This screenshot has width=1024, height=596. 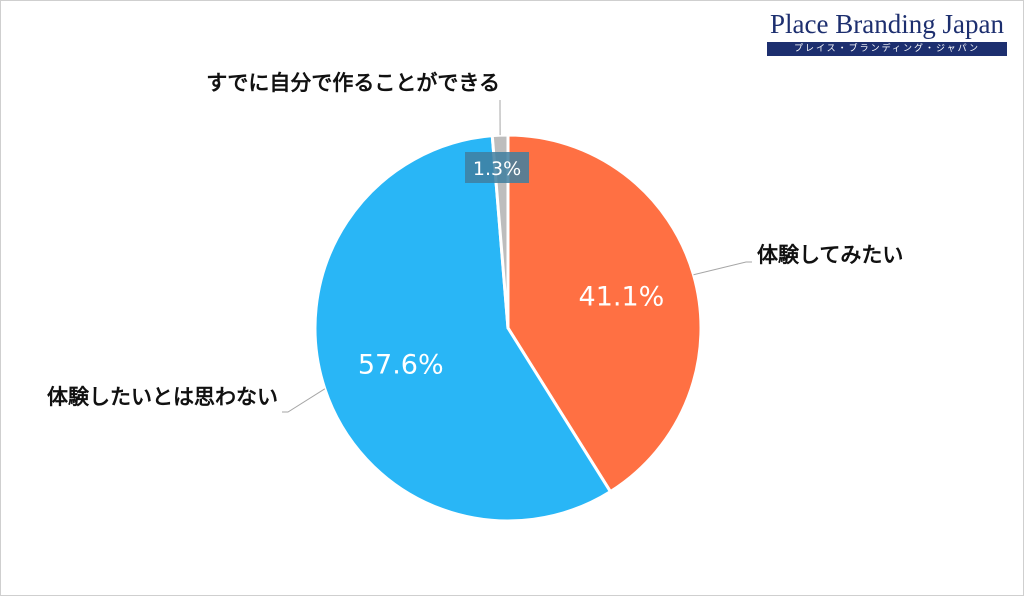 What do you see at coordinates (830, 255) in the screenshot?
I see `category-label-experience: 体験してみたい` at bounding box center [830, 255].